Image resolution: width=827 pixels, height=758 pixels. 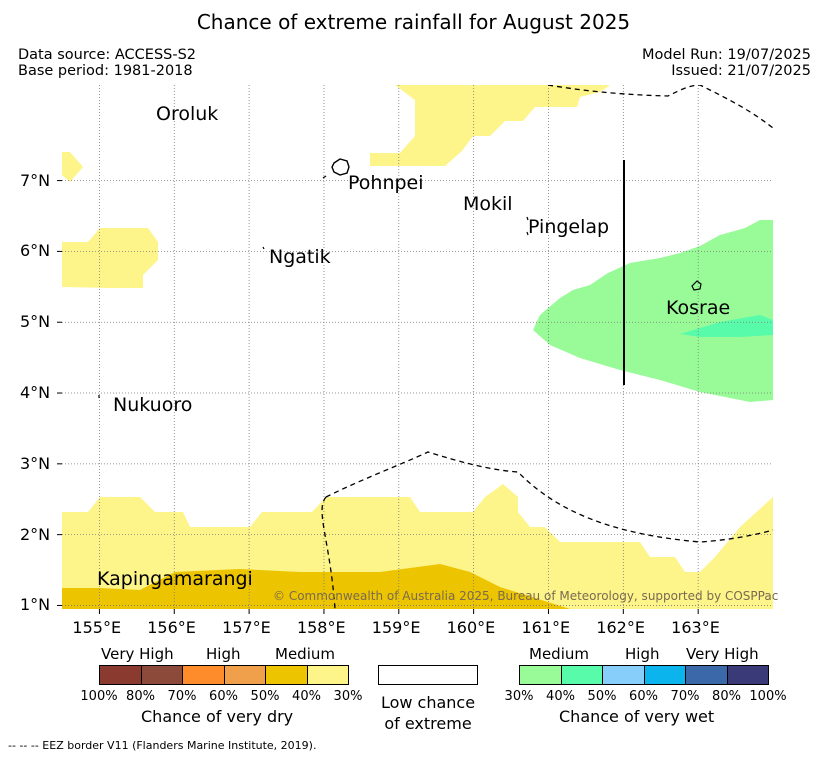 I want to click on label-kapingamarangi: Kapingamarangi, so click(x=175, y=579).